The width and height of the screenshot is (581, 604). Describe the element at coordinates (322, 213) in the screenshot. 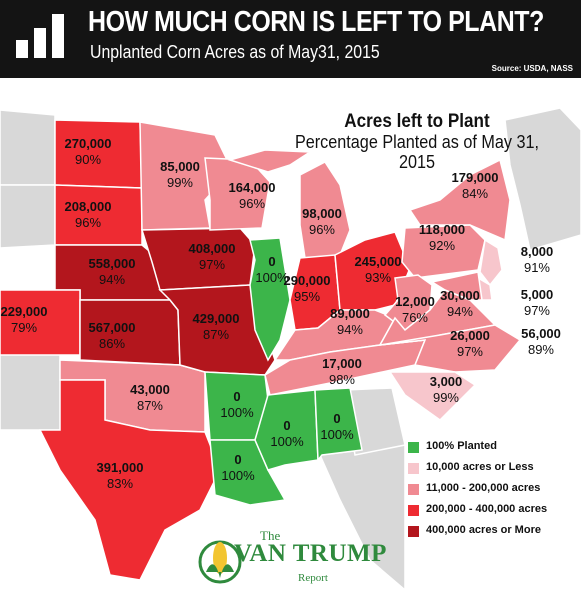

I see `state-acres-mi: 98,000` at that location.